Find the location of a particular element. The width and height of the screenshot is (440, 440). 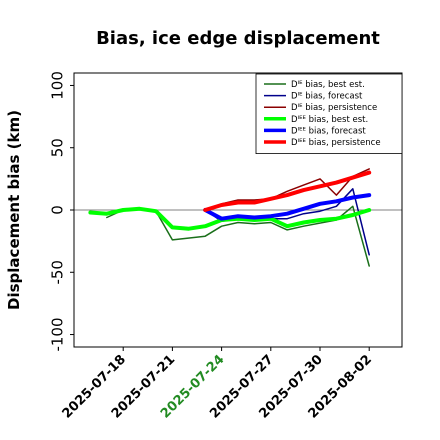

y-tick-label: 0 is located at coordinates (57, 210).